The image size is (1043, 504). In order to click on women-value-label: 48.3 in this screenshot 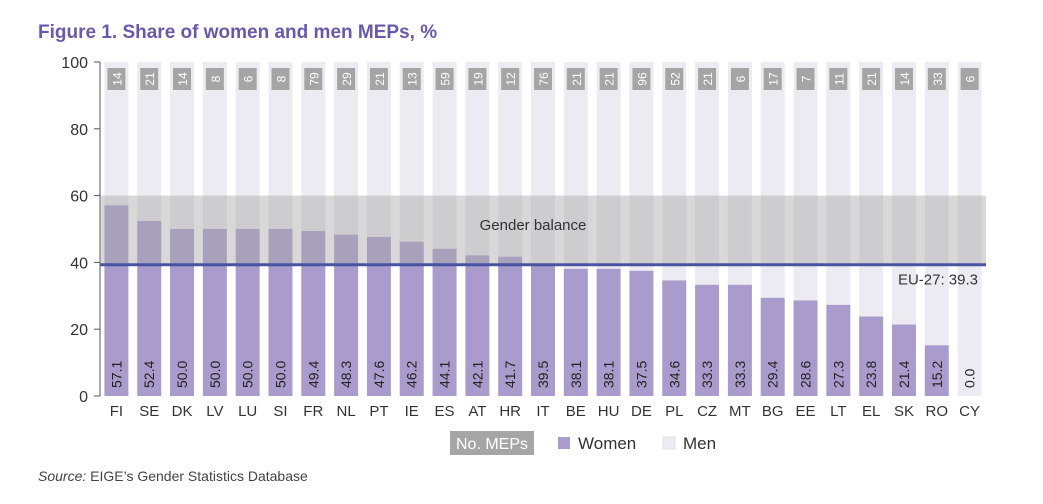, I will do `click(346, 374)`.